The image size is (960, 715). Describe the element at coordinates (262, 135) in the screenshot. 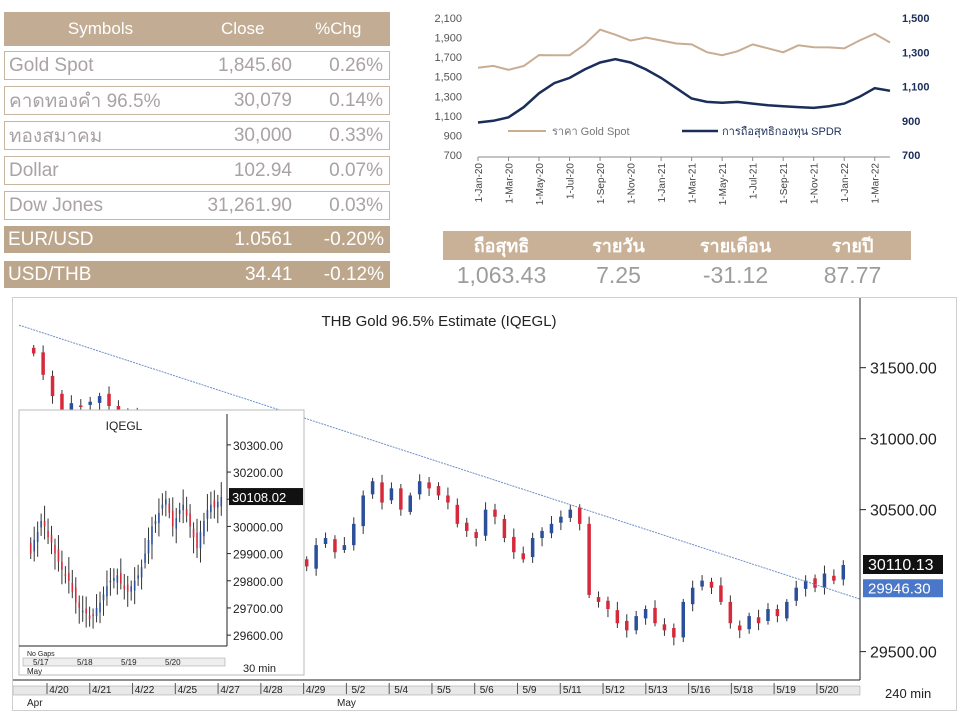

I see `close-cell: 30,000` at that location.